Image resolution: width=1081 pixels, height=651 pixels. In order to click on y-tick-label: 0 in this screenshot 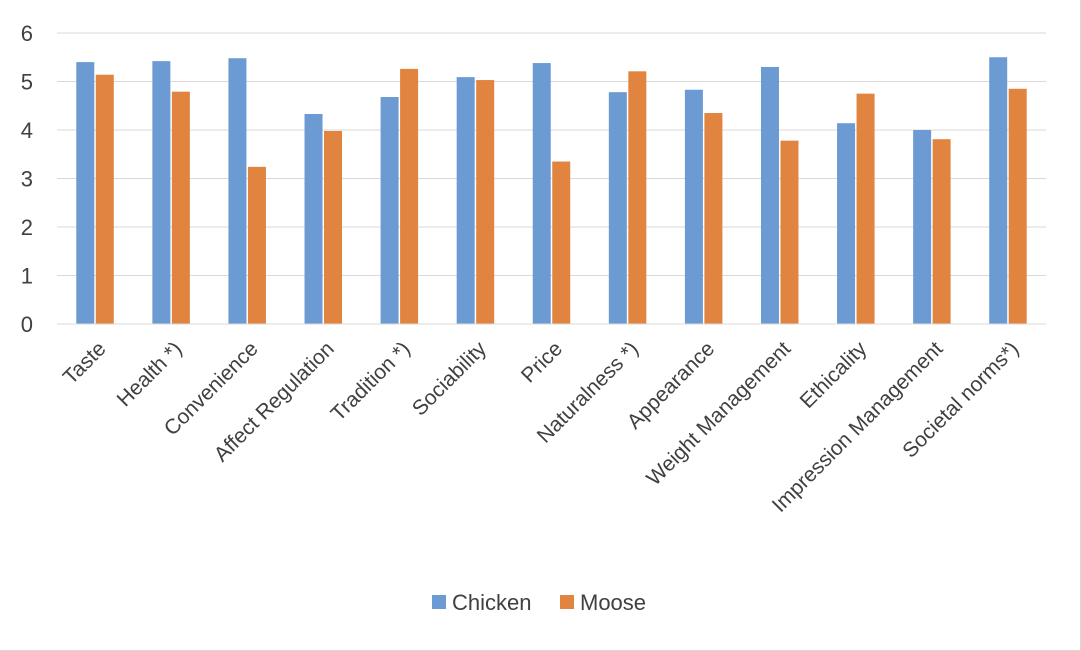, I will do `click(27, 324)`.